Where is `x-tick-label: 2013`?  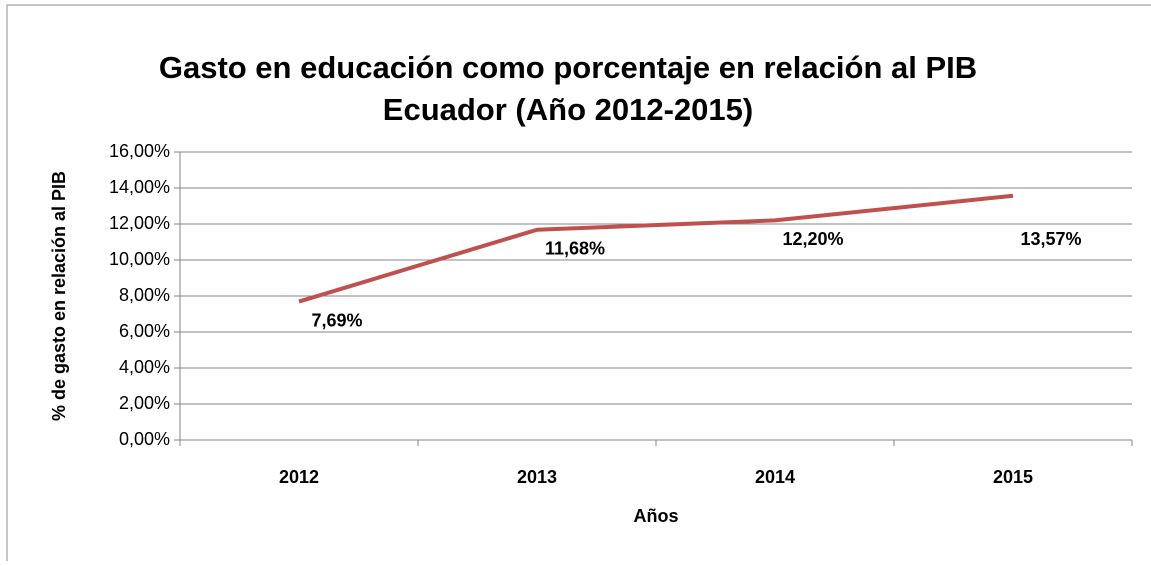
x-tick-label: 2013 is located at coordinates (537, 477).